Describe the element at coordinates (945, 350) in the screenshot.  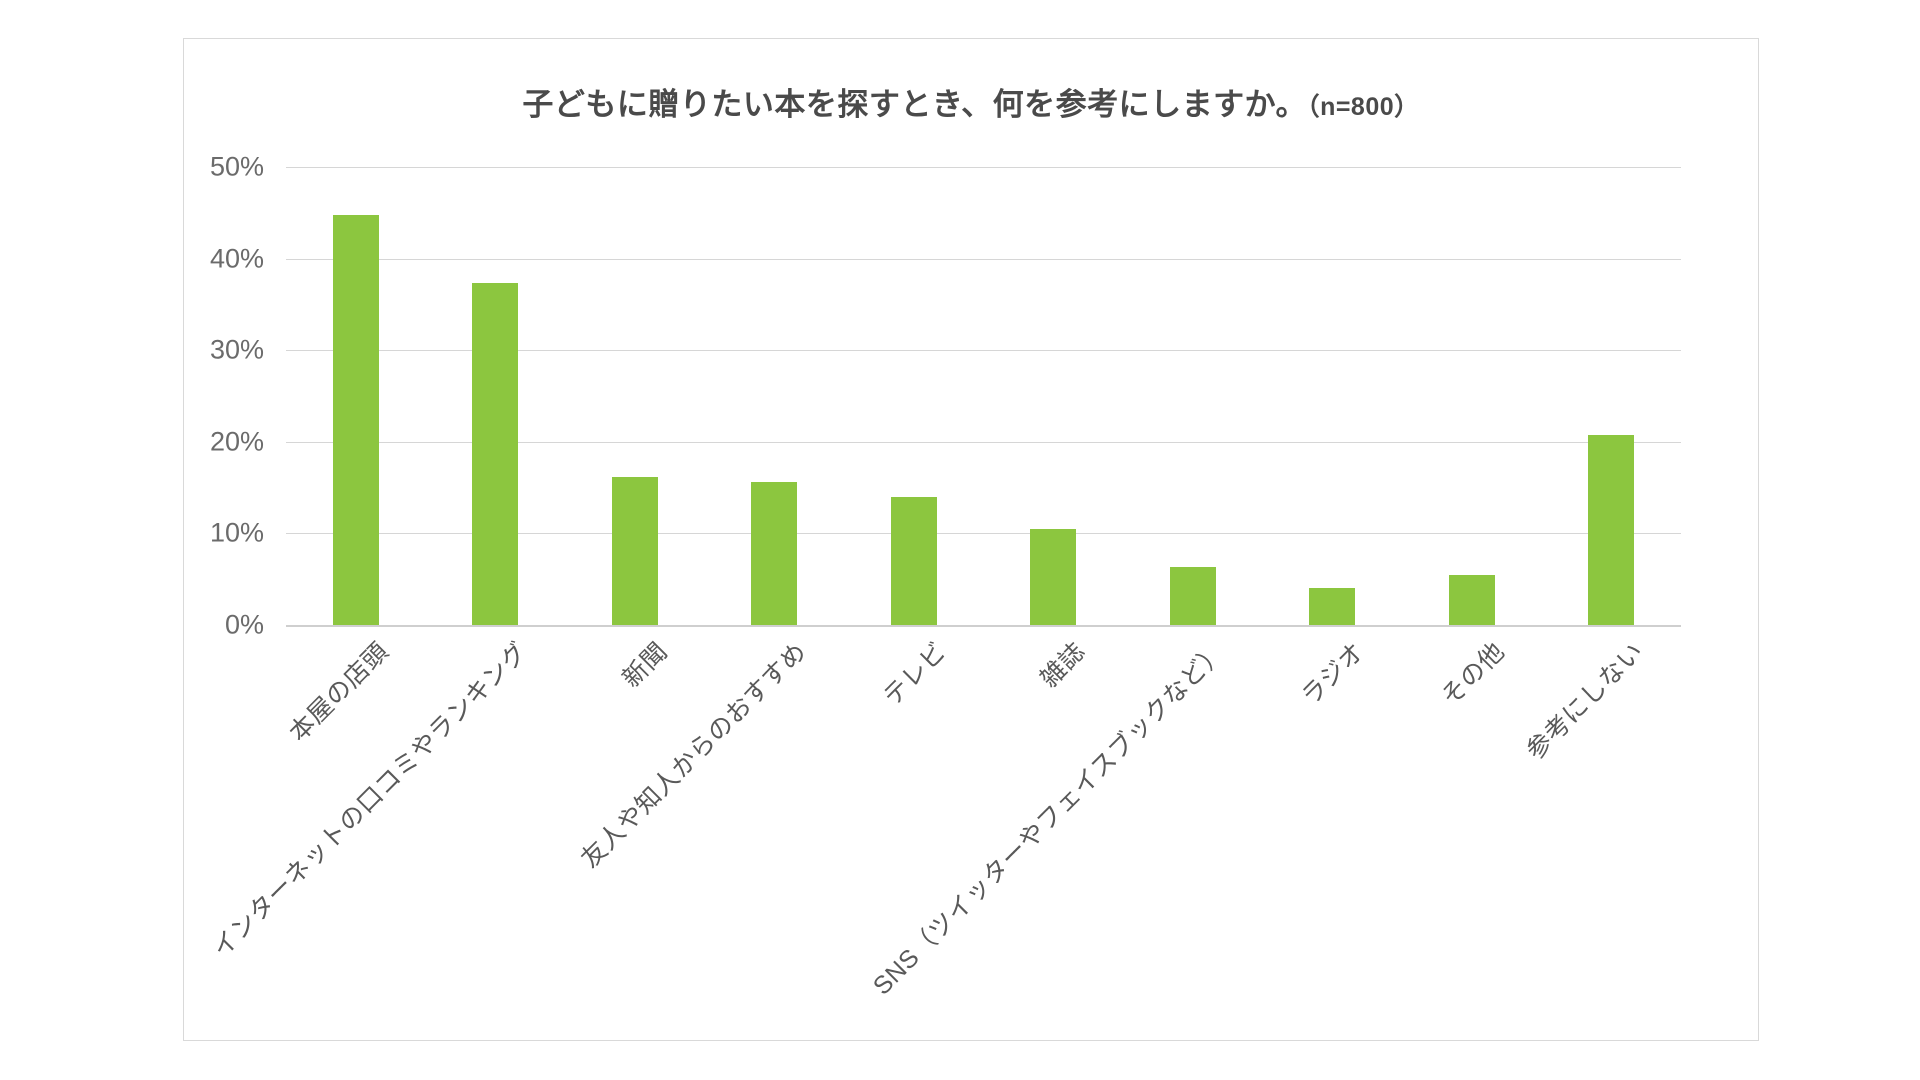
I see `gridline-30: 30%` at that location.